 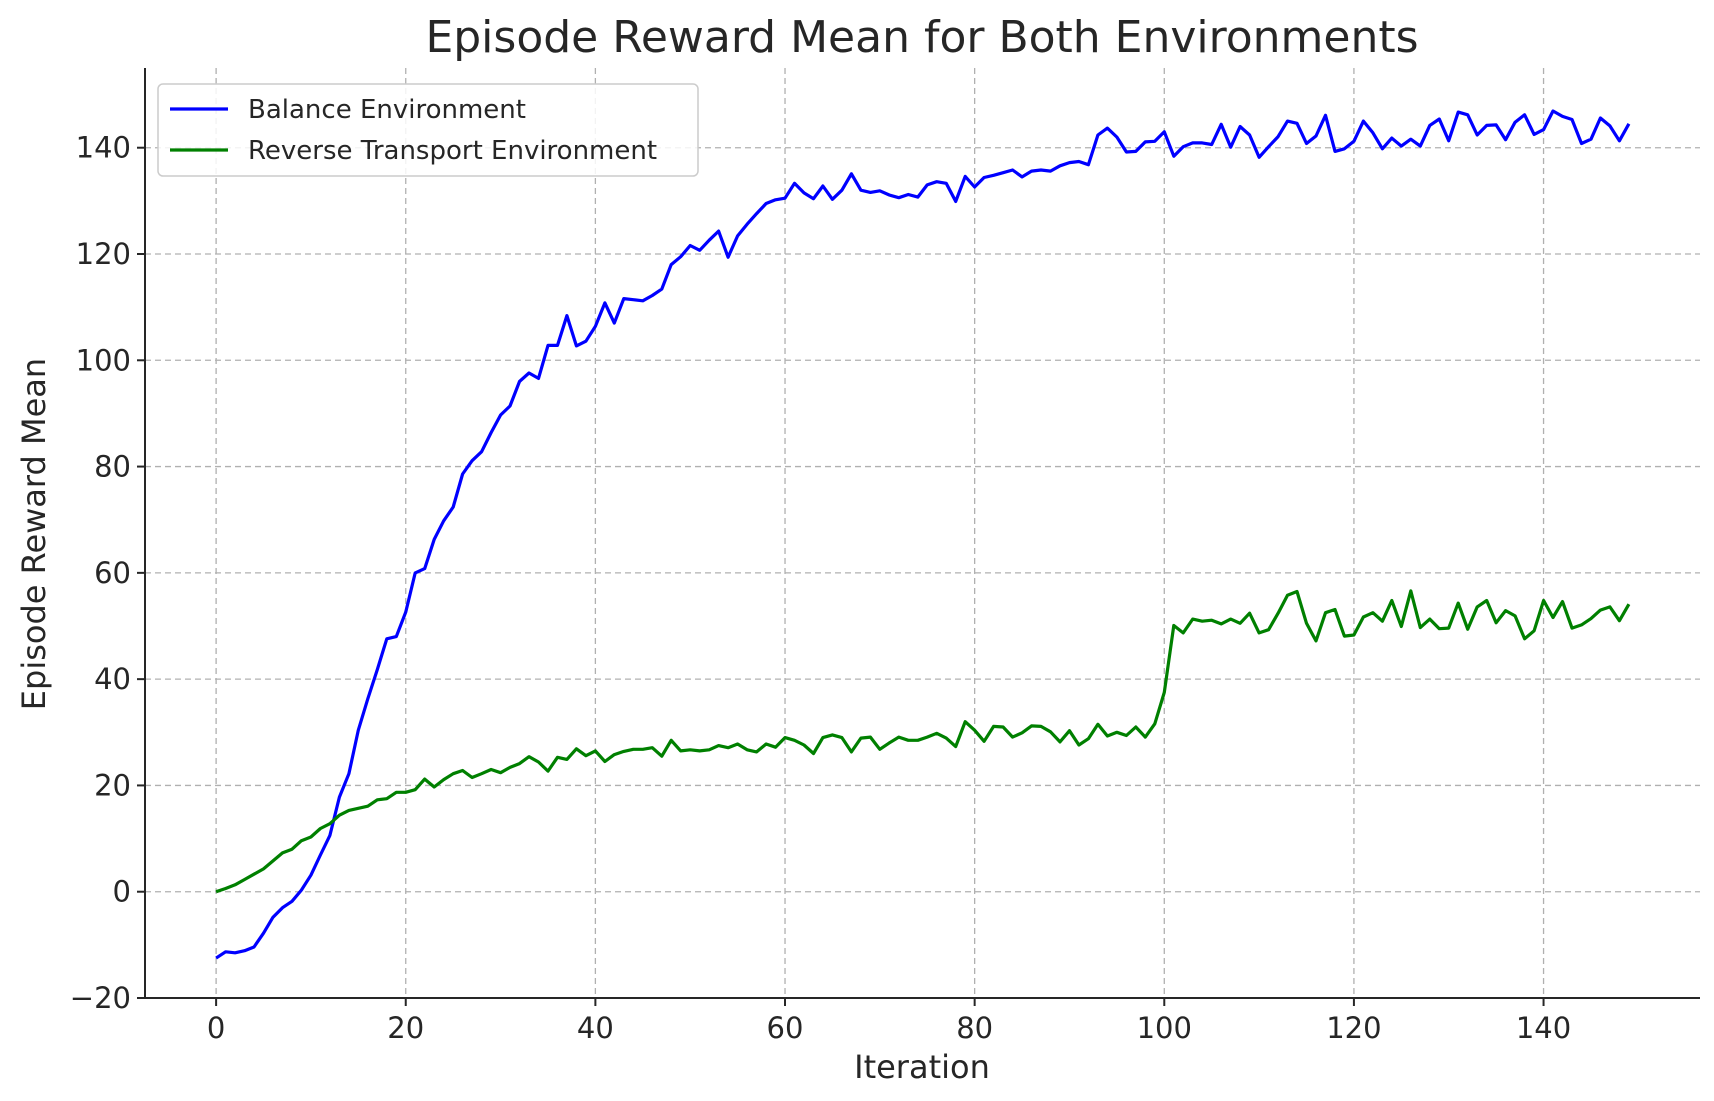 I want to click on legend-label-1: Balance Environment, so click(x=387, y=110).